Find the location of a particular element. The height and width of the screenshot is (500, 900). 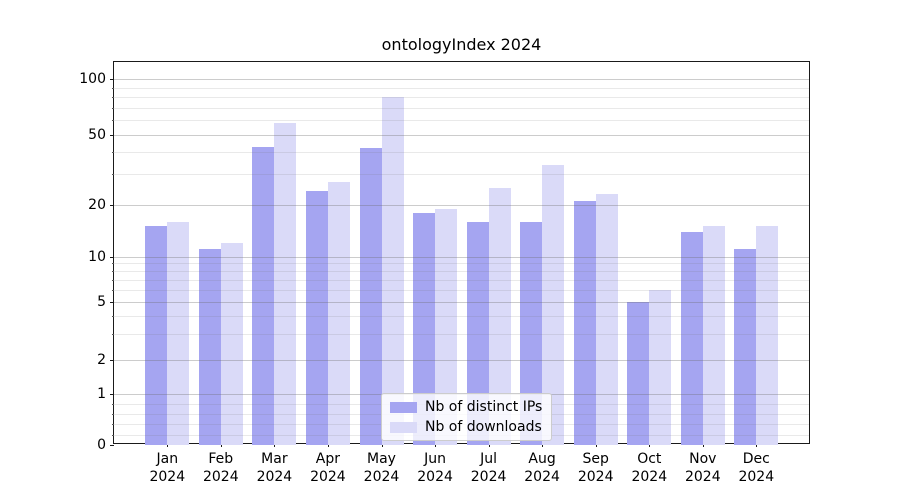

bar-distinct-ips-apr is located at coordinates (316, 318).